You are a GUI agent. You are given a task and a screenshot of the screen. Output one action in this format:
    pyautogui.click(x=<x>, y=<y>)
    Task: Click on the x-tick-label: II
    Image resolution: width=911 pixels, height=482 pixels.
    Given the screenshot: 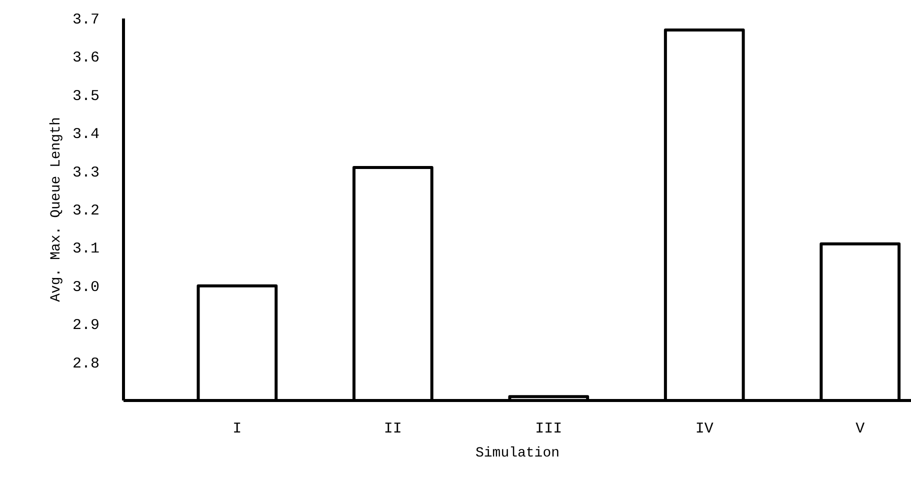 What is the action you would take?
    pyautogui.click(x=393, y=429)
    